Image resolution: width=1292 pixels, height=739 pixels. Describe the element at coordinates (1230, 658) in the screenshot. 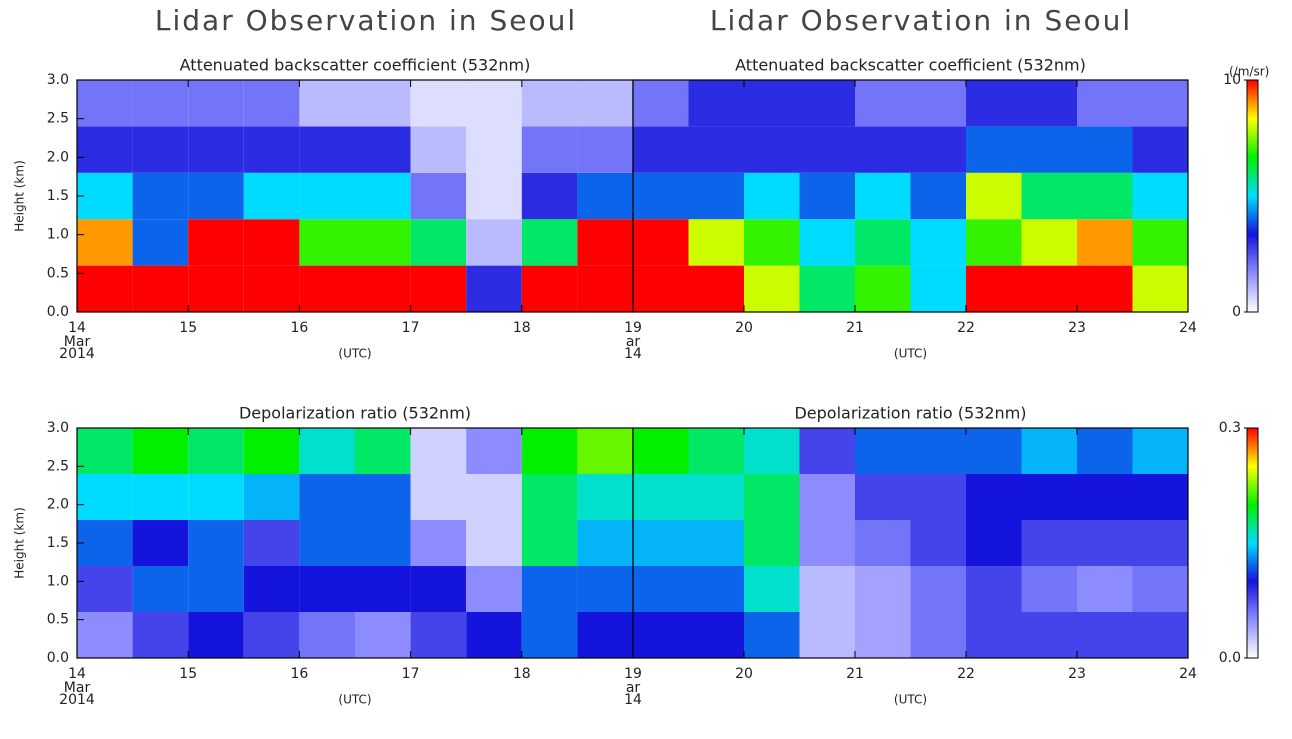

I see `colorbar-tick-label: 0.0` at that location.